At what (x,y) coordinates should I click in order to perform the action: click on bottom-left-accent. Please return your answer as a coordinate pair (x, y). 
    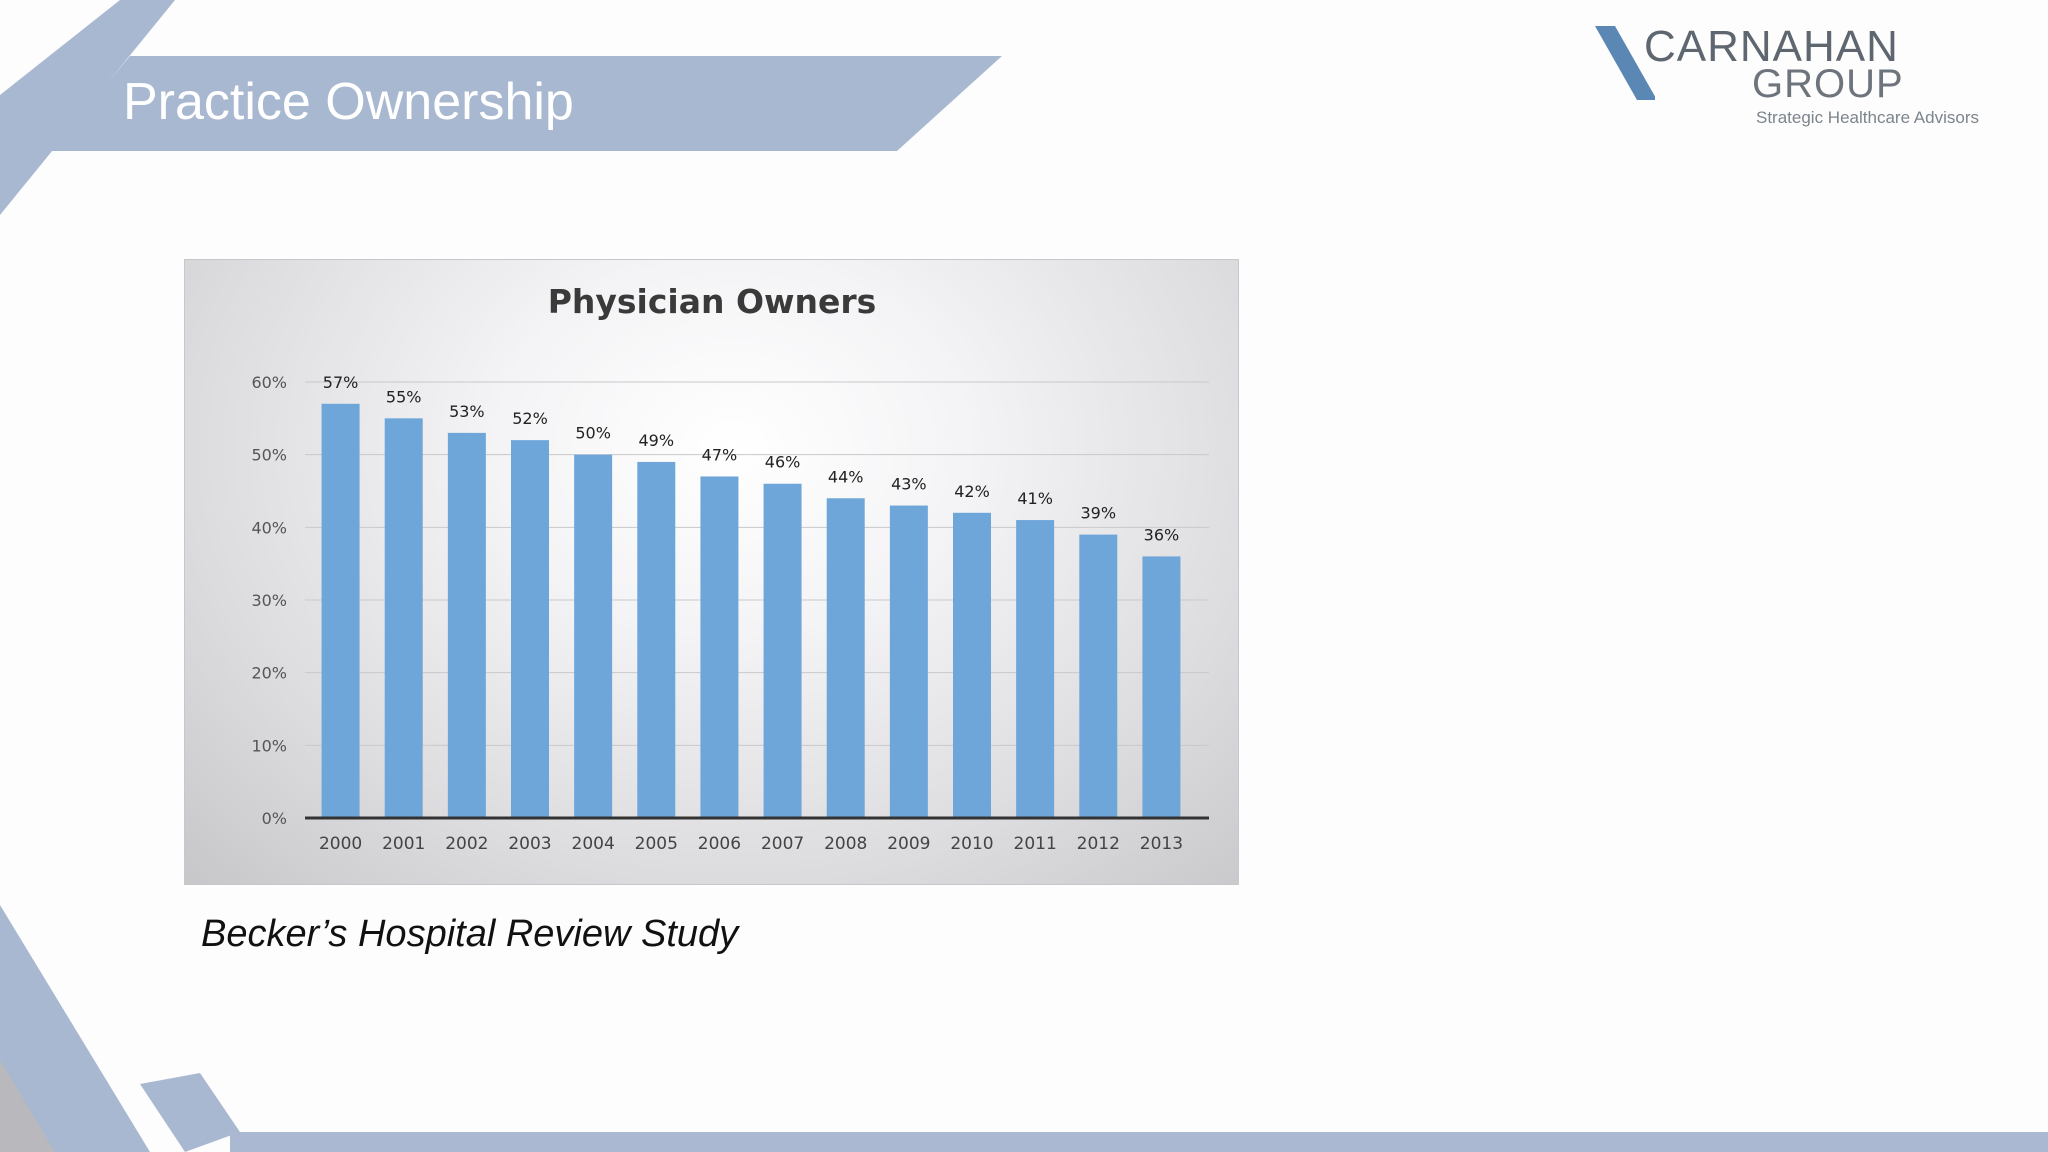
    Looking at the image, I should click on (190, 1112).